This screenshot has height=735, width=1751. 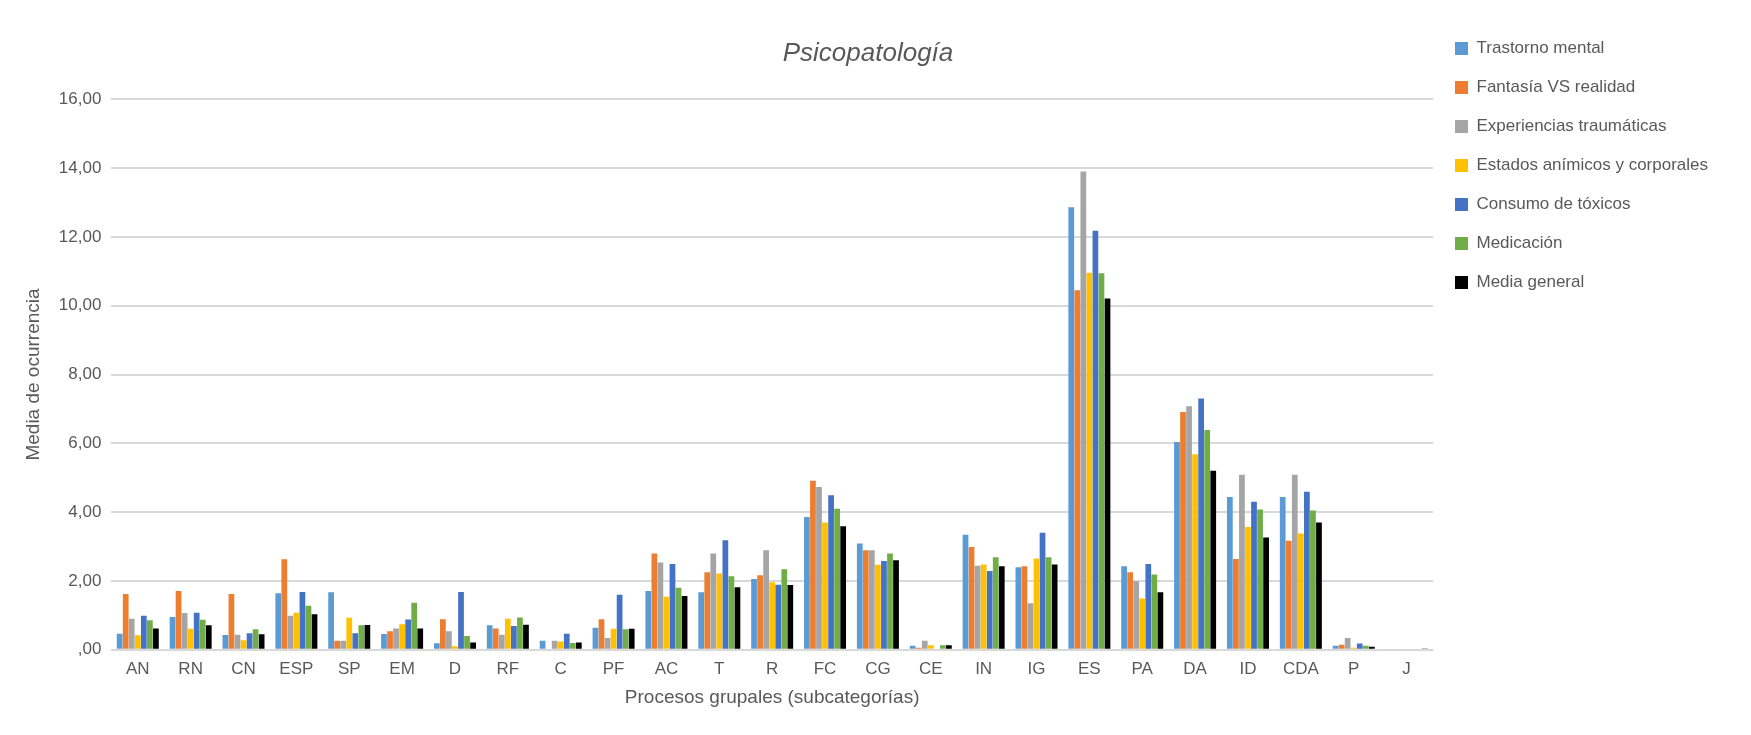 I want to click on x-tick-label: AC, so click(x=666, y=668).